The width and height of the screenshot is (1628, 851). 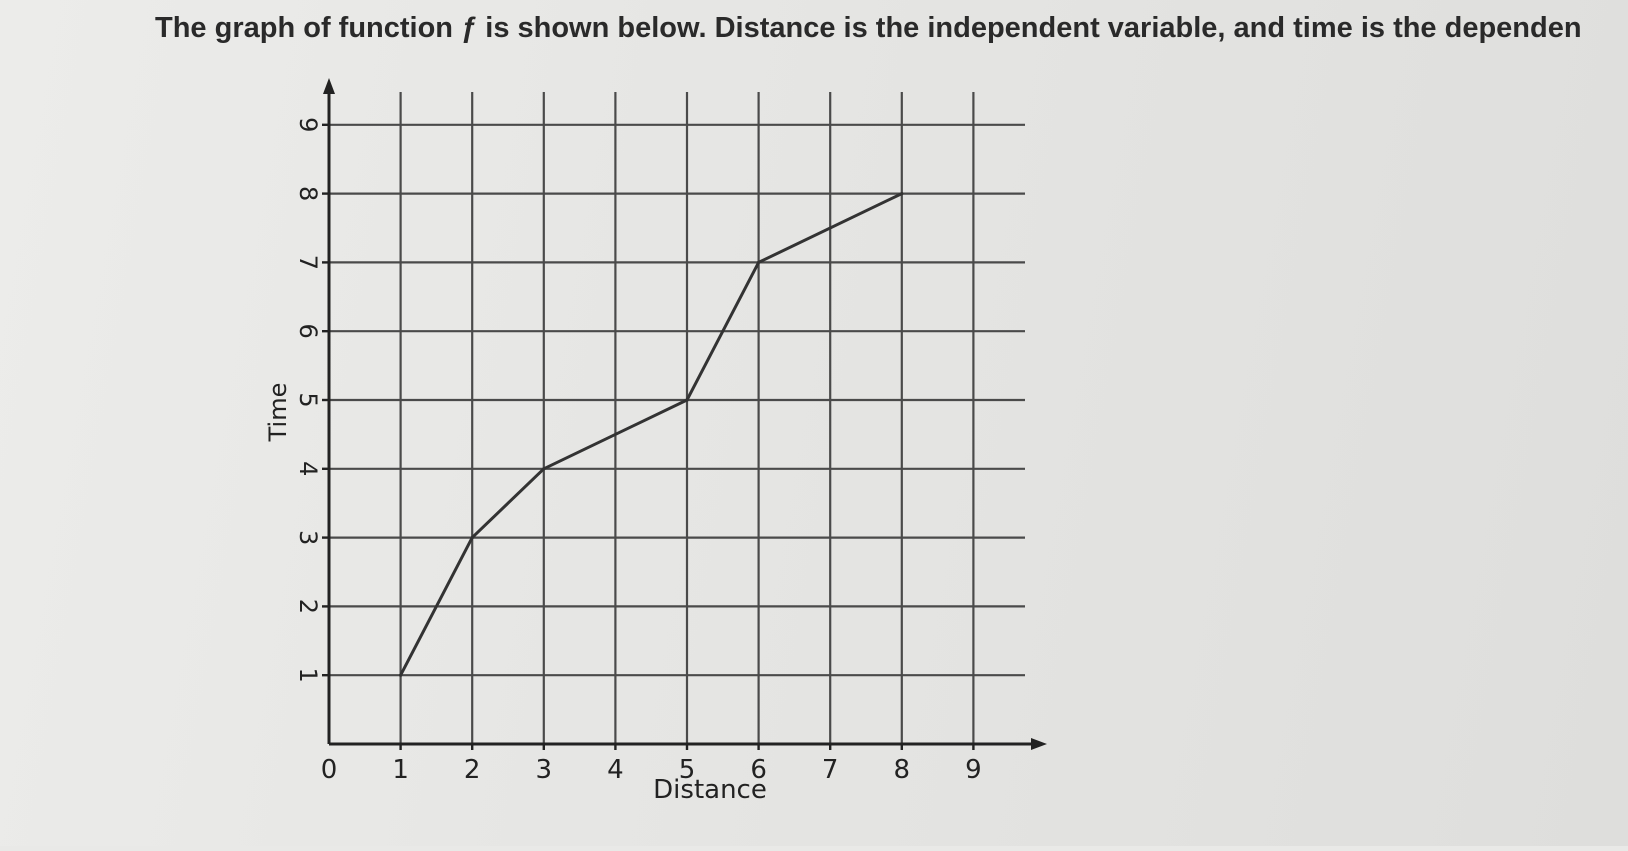 What do you see at coordinates (308, 675) in the screenshot?
I see `y-tick-label: 1` at bounding box center [308, 675].